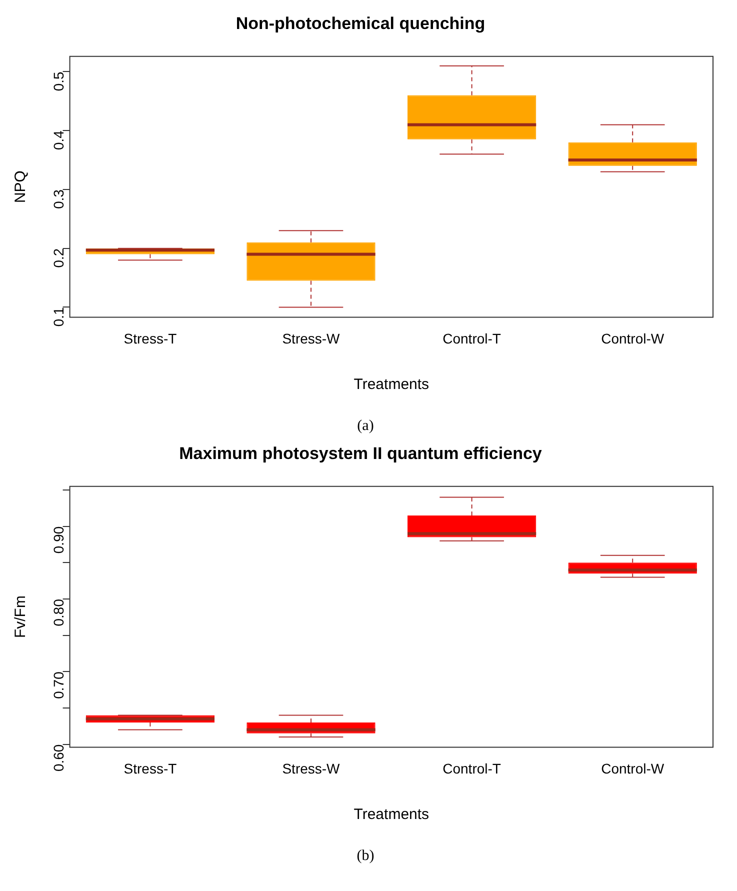  Describe the element at coordinates (58, 140) in the screenshot. I see `y-tick-label: 0.4` at that location.